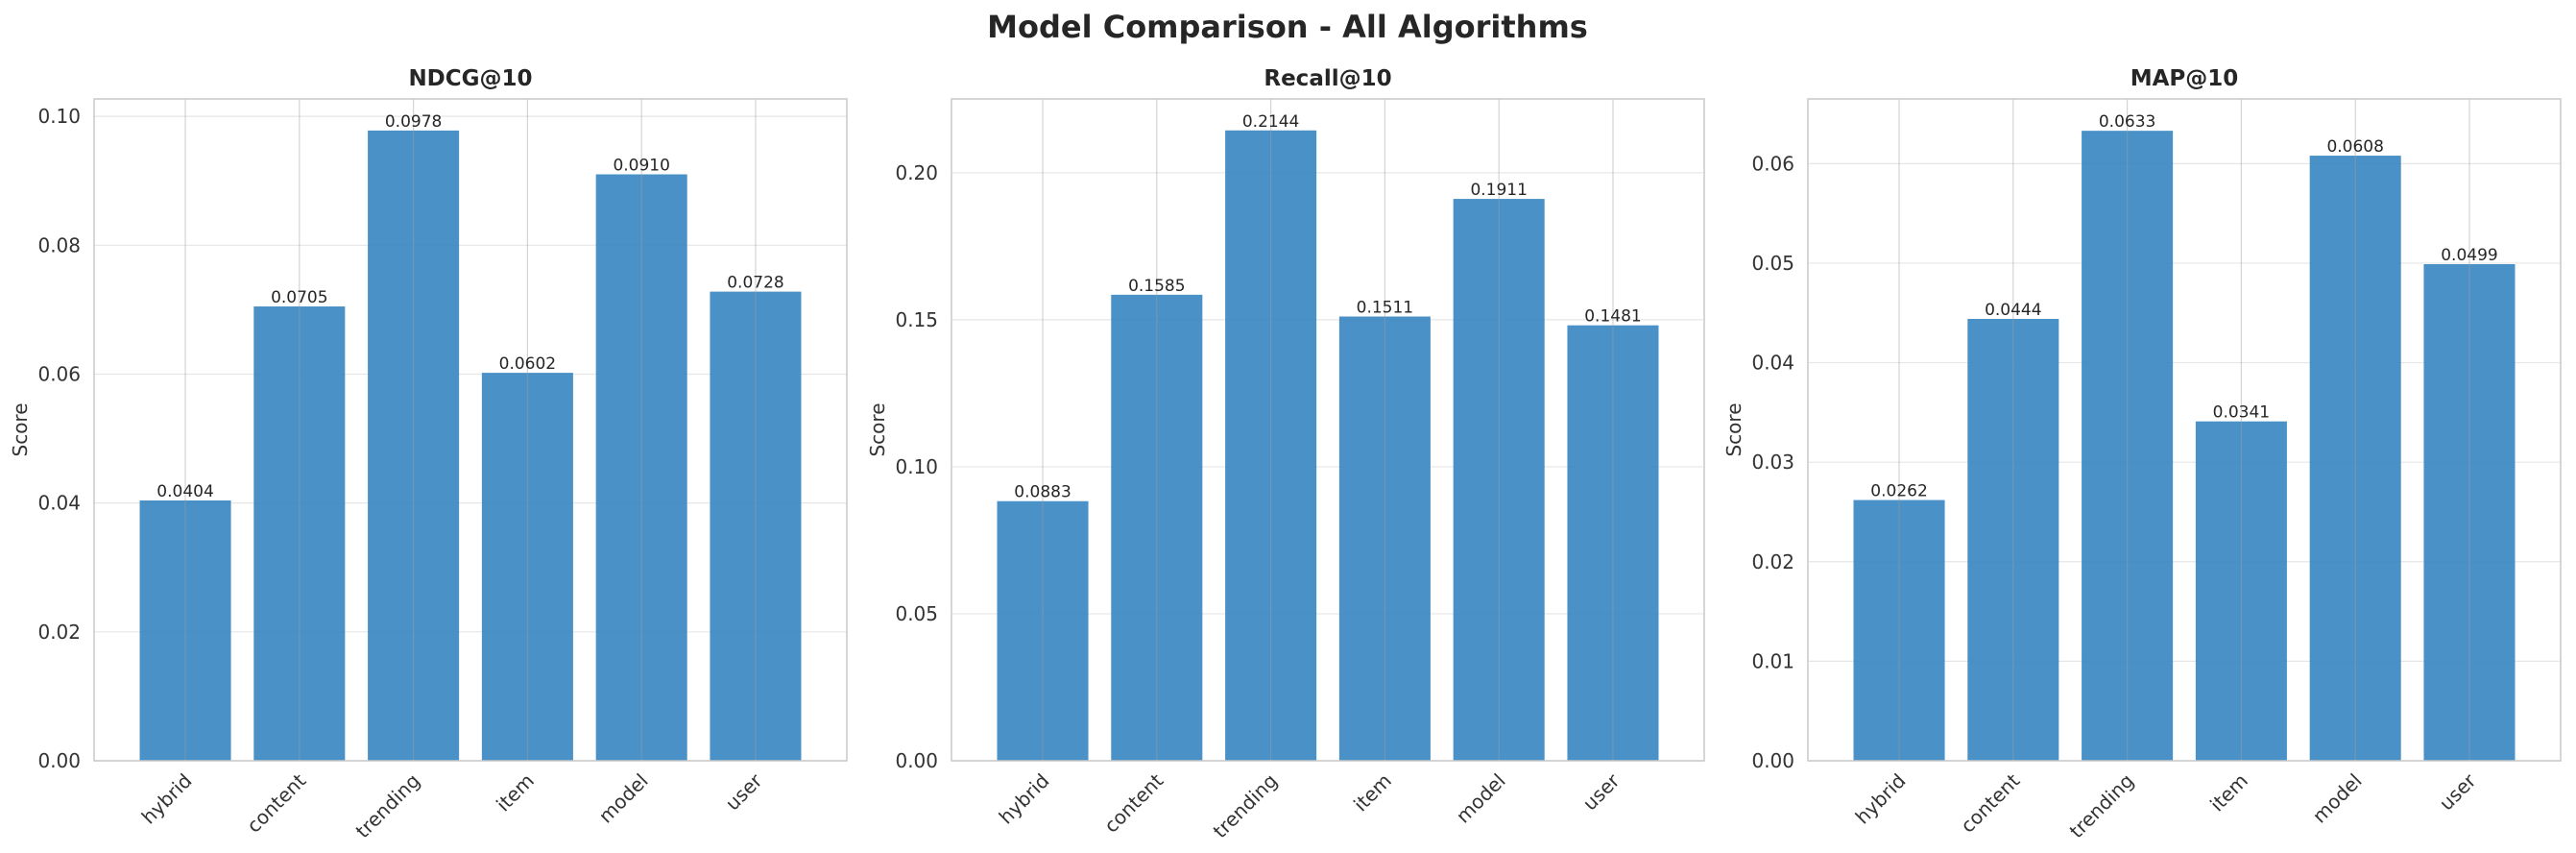  What do you see at coordinates (1385, 308) in the screenshot?
I see `data-label-item: 0.1511` at bounding box center [1385, 308].